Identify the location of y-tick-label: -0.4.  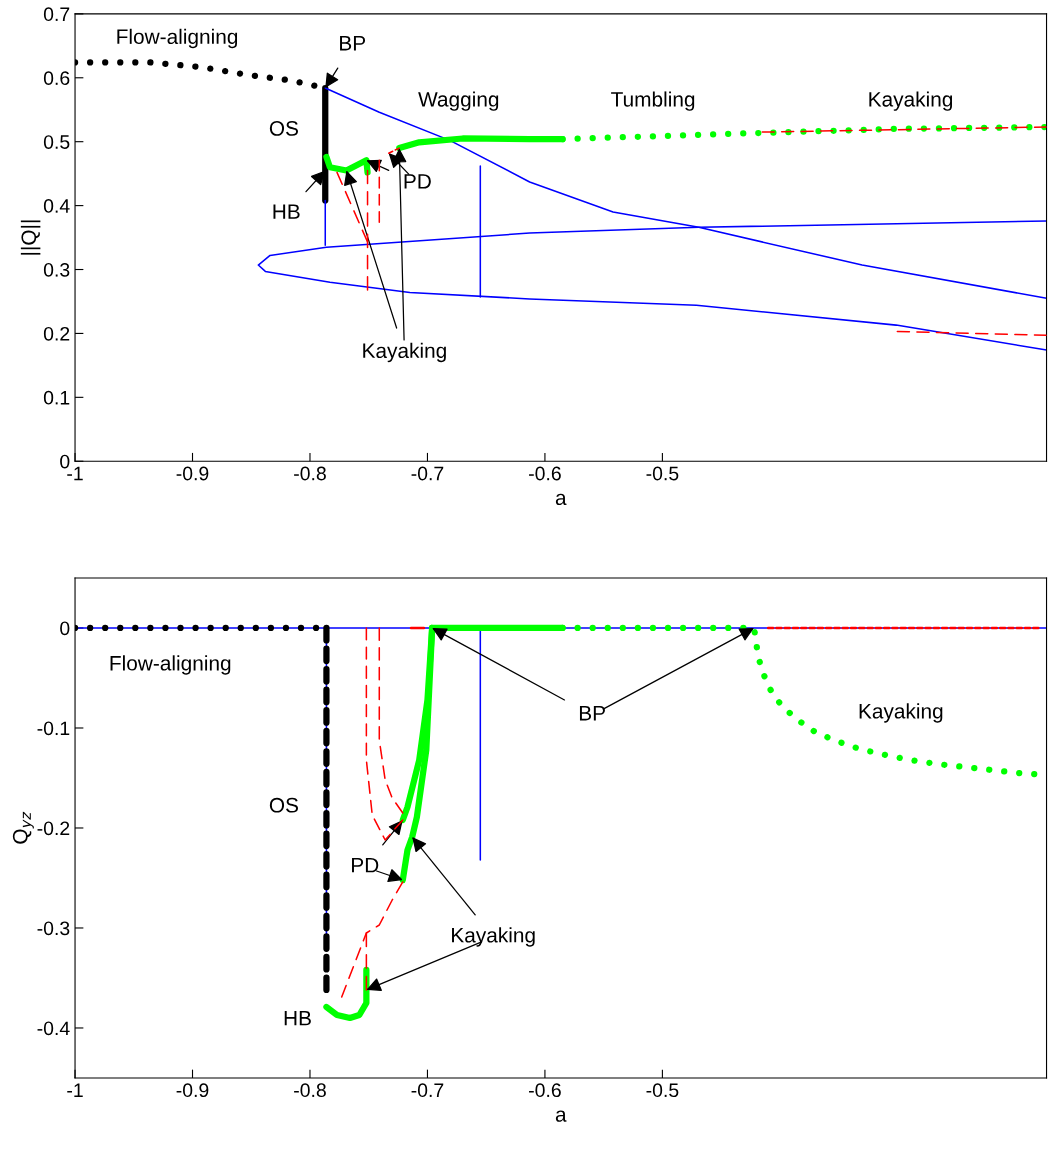
(53, 1028).